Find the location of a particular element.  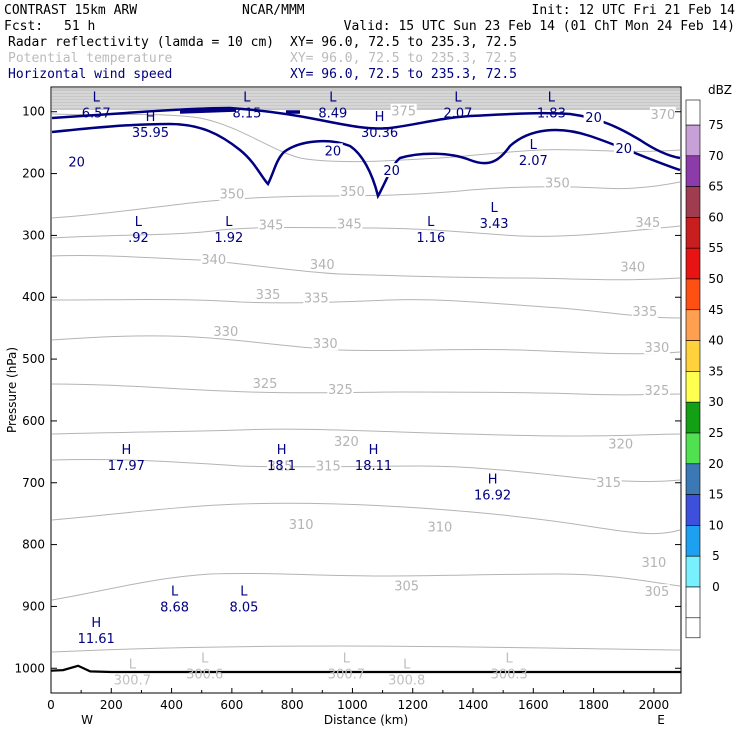

colorbar-label: 65 is located at coordinates (715, 187).